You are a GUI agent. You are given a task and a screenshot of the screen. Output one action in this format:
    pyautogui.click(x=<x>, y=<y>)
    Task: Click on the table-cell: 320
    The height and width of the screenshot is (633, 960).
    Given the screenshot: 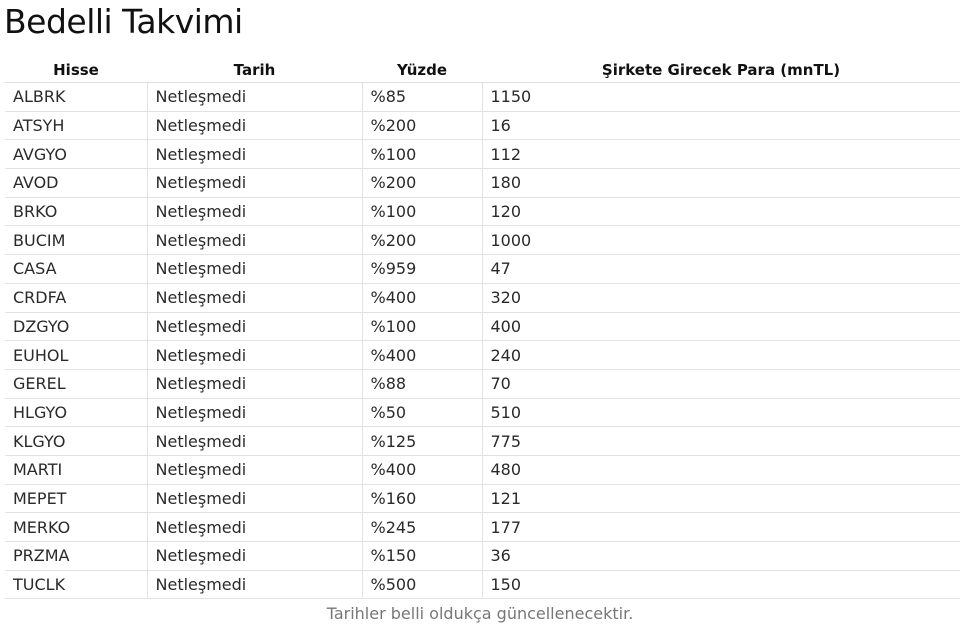 What is the action you would take?
    pyautogui.click(x=721, y=298)
    